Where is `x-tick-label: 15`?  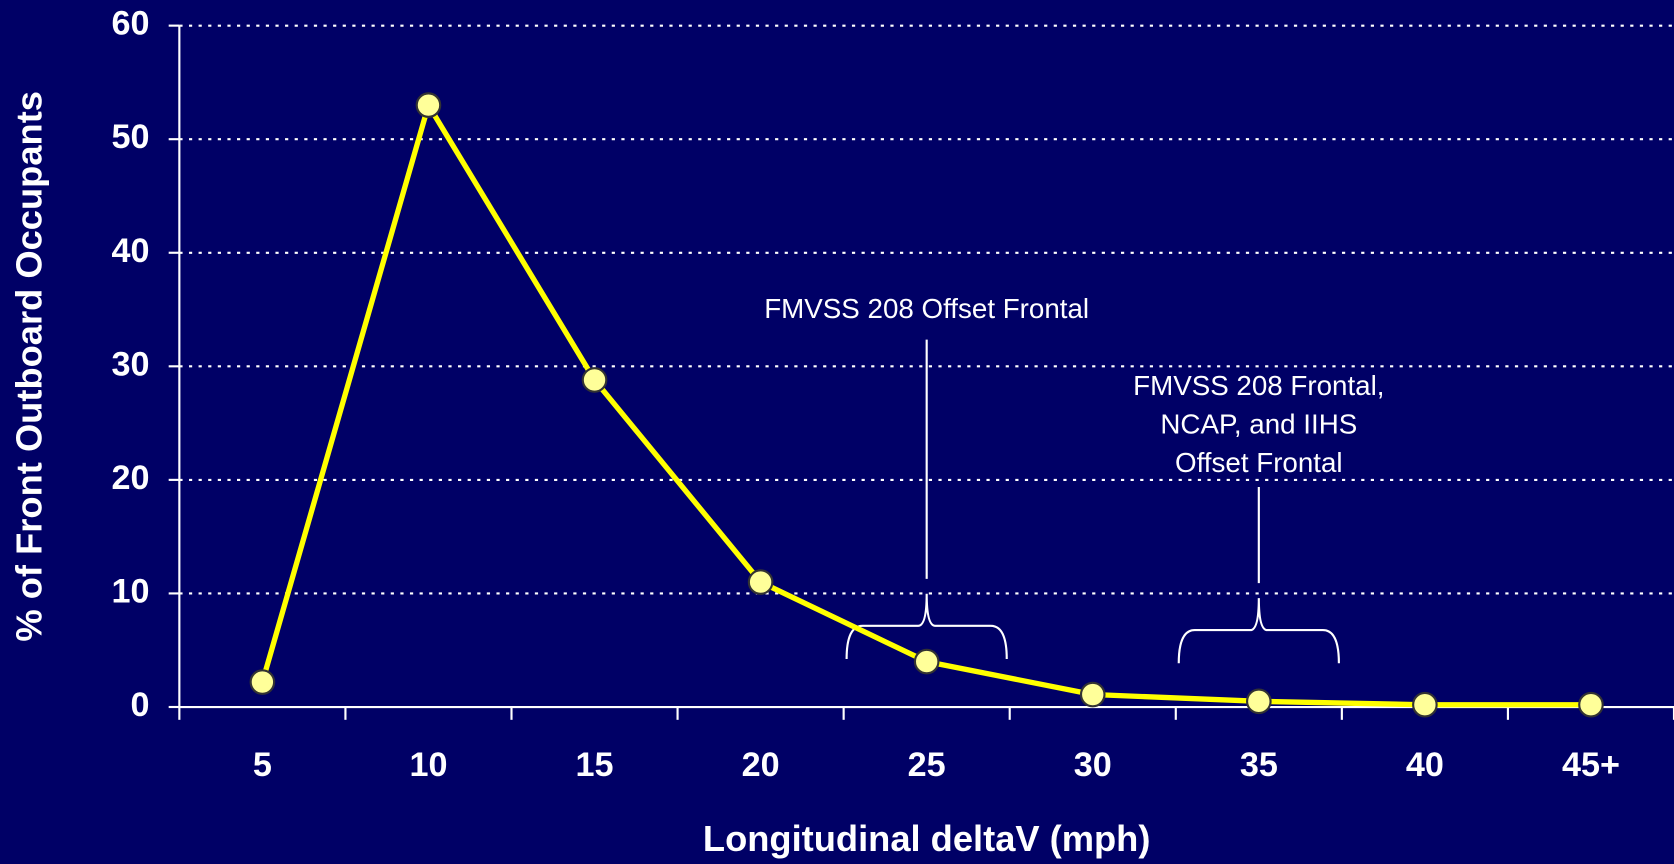 x-tick-label: 15 is located at coordinates (595, 765).